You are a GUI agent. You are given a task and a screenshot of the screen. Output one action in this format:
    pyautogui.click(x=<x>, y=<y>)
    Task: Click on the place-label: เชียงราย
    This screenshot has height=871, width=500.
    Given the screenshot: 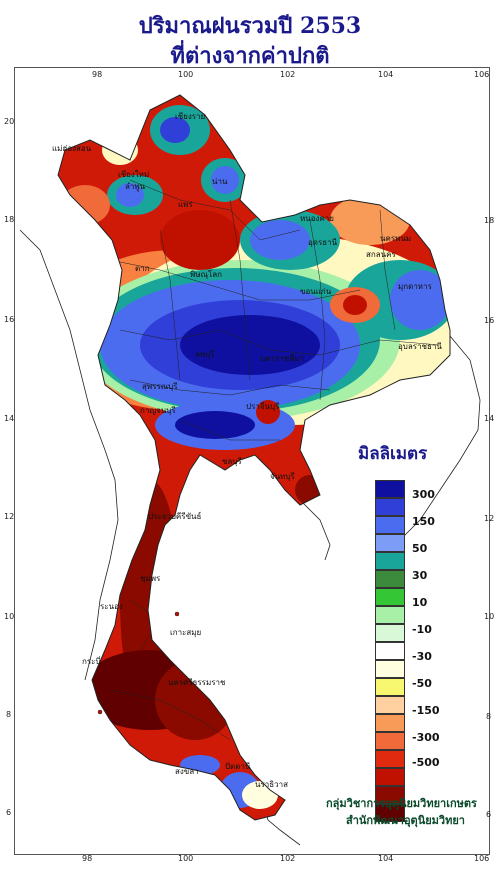 What is the action you would take?
    pyautogui.click(x=190, y=116)
    